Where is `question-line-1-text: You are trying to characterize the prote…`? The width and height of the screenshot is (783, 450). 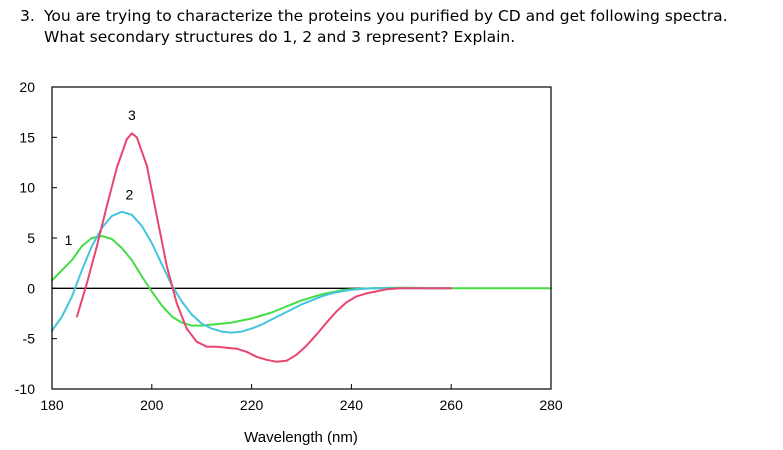 question-line-1-text: You are trying to characterize the prote… is located at coordinates (386, 16).